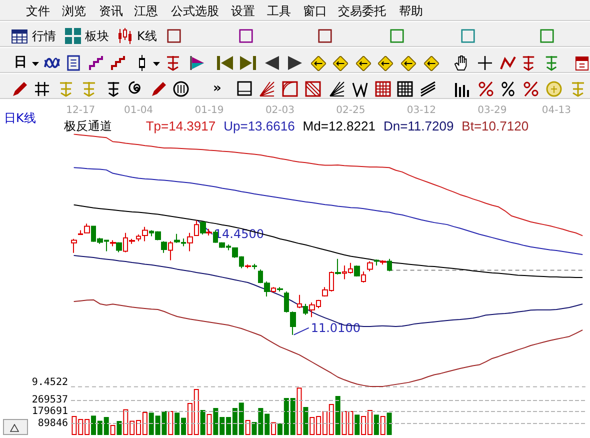  Describe the element at coordinates (50, 412) in the screenshot. I see `y-tick-label: 179691` at that location.